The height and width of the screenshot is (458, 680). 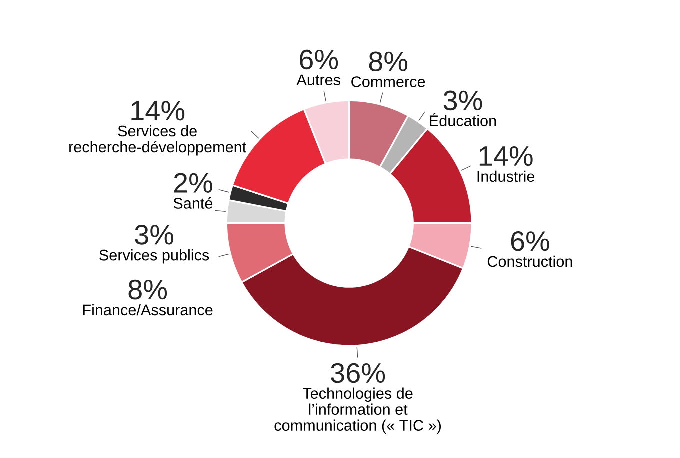 What do you see at coordinates (389, 82) in the screenshot?
I see `slice-label: Commerce` at bounding box center [389, 82].